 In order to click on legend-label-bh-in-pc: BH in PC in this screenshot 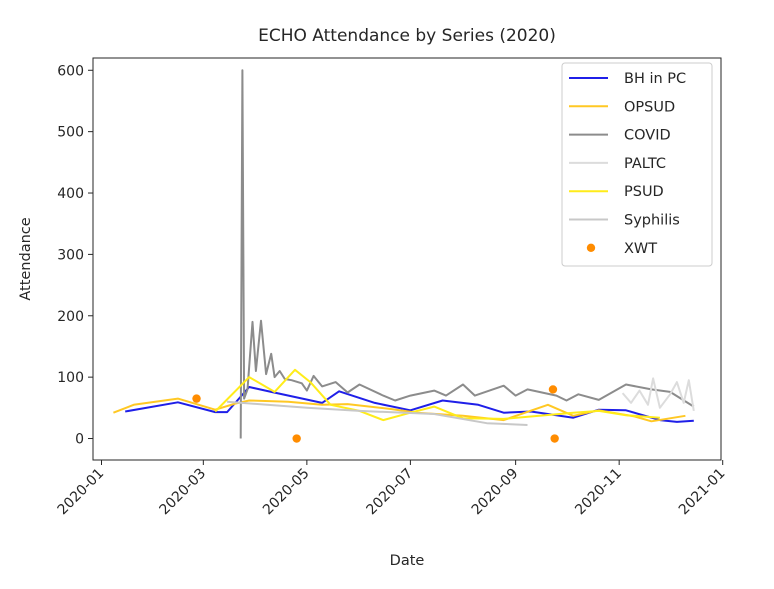, I will do `click(655, 79)`.